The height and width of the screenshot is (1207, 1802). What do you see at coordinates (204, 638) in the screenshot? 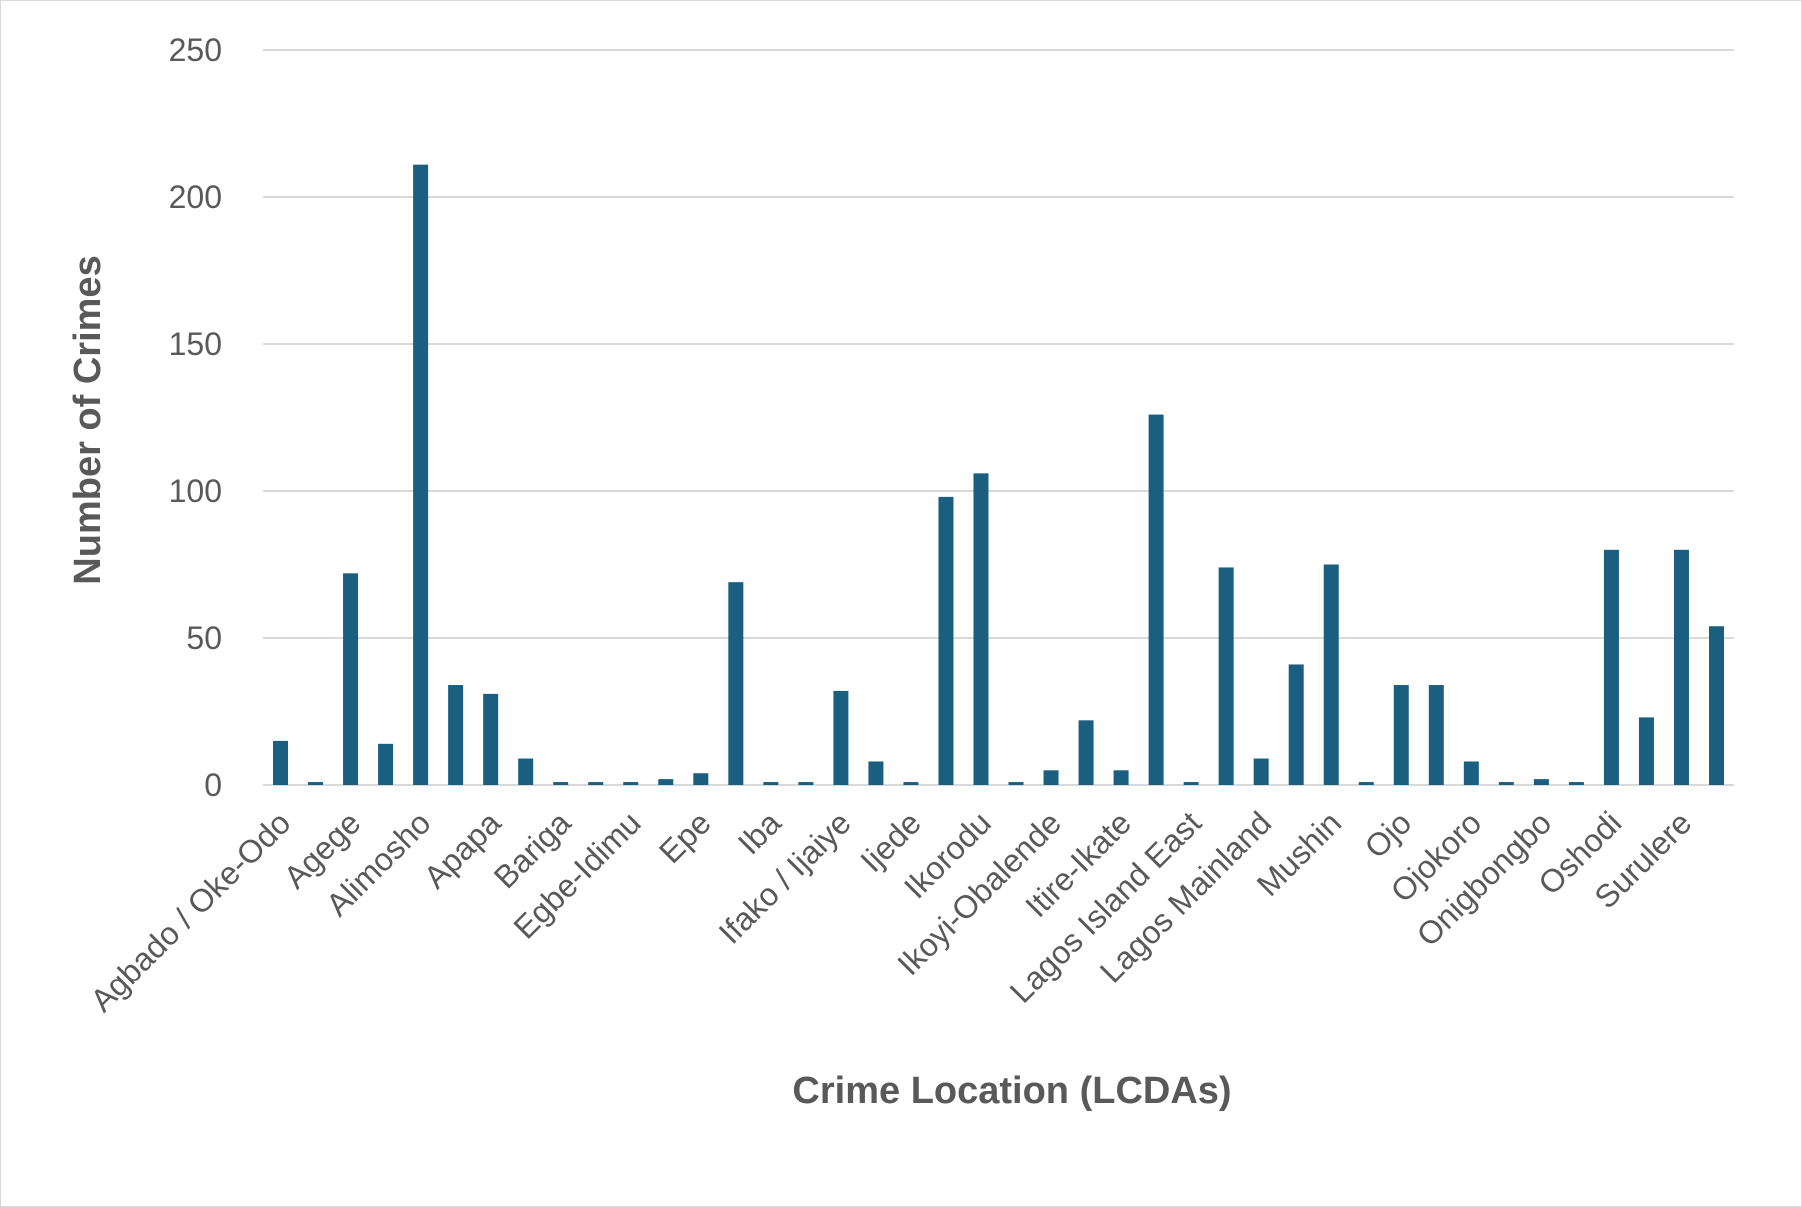
I see `y-tick-label: 50` at bounding box center [204, 638].